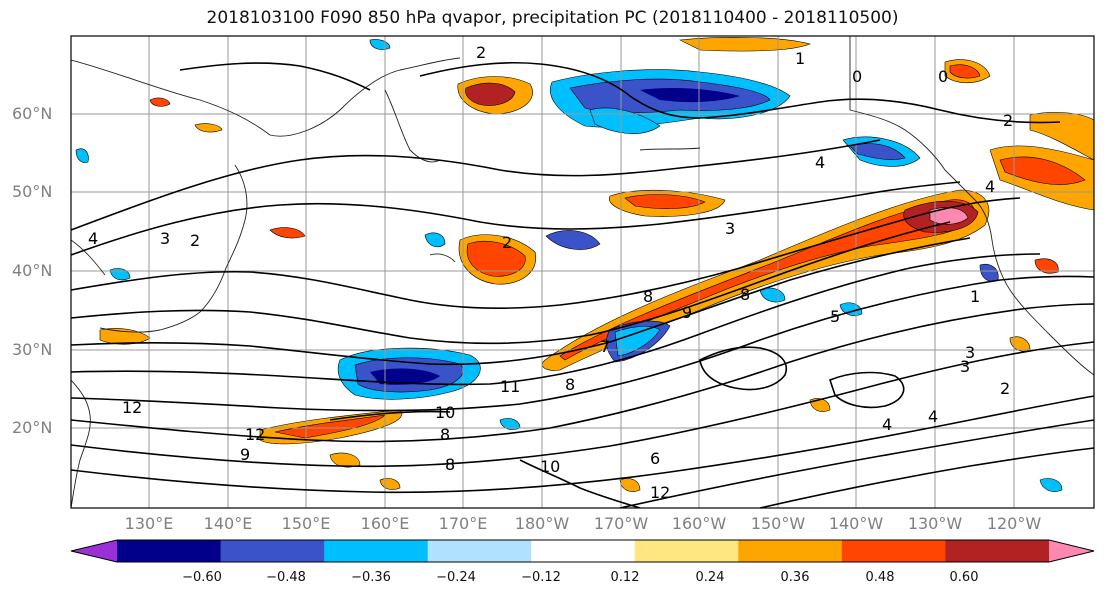  I want to click on lon-label-170e: 170°E, so click(463, 523).